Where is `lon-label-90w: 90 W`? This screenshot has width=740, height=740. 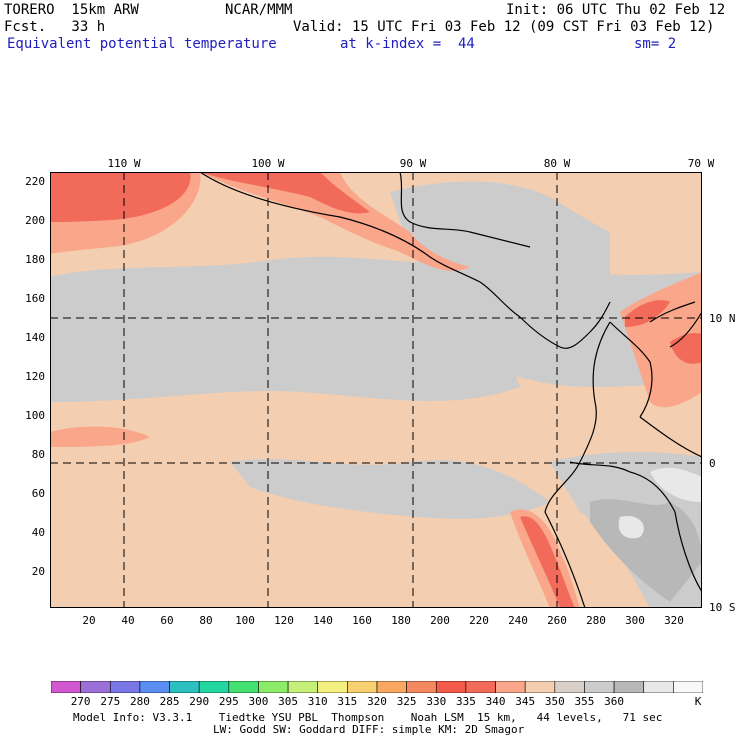
lon-label-90w: 90 W is located at coordinates (413, 163).